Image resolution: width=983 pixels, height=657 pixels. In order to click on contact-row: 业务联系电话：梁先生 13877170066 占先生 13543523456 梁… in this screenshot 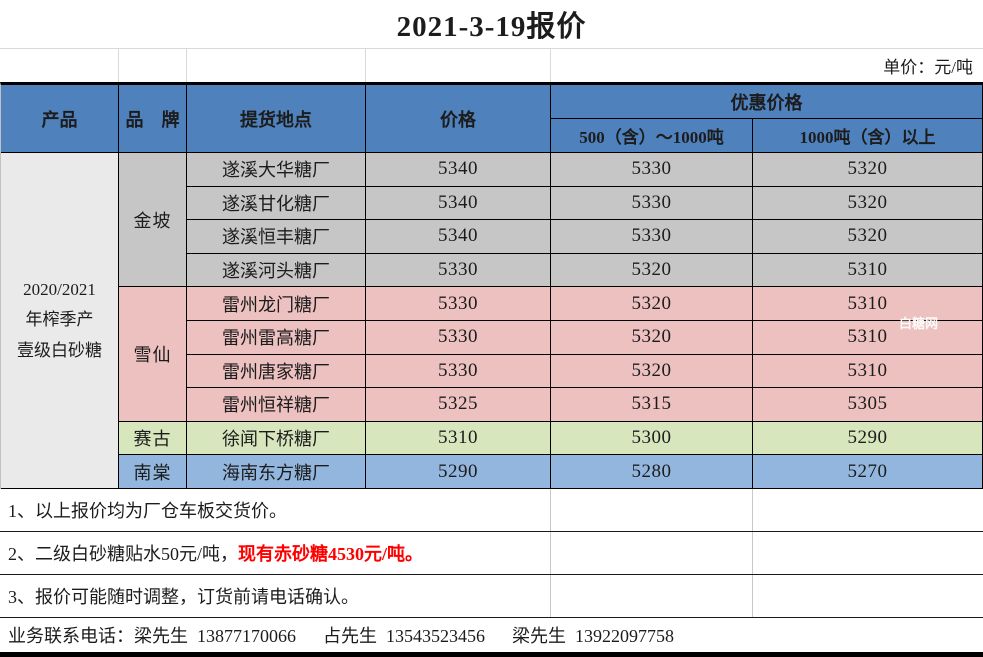, I will do `click(491, 637)`.